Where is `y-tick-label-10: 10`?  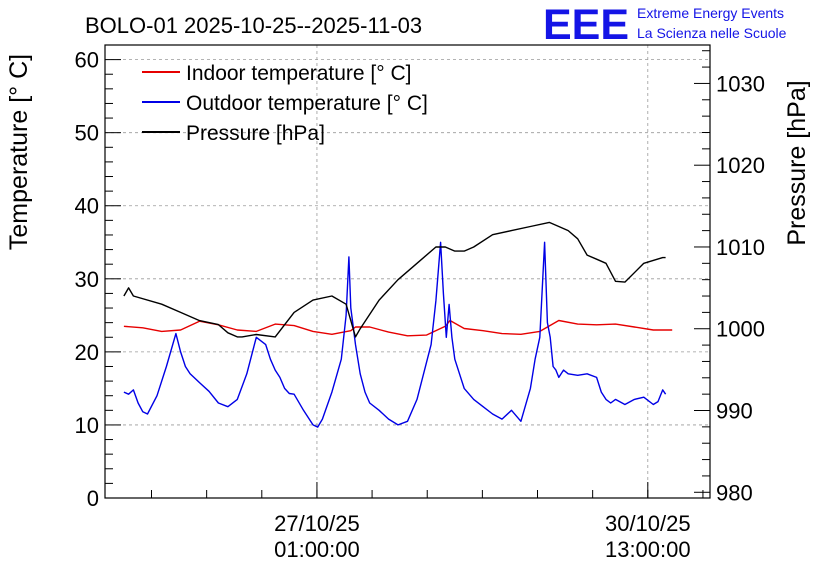 y-tick-label-10: 10 is located at coordinates (87, 425).